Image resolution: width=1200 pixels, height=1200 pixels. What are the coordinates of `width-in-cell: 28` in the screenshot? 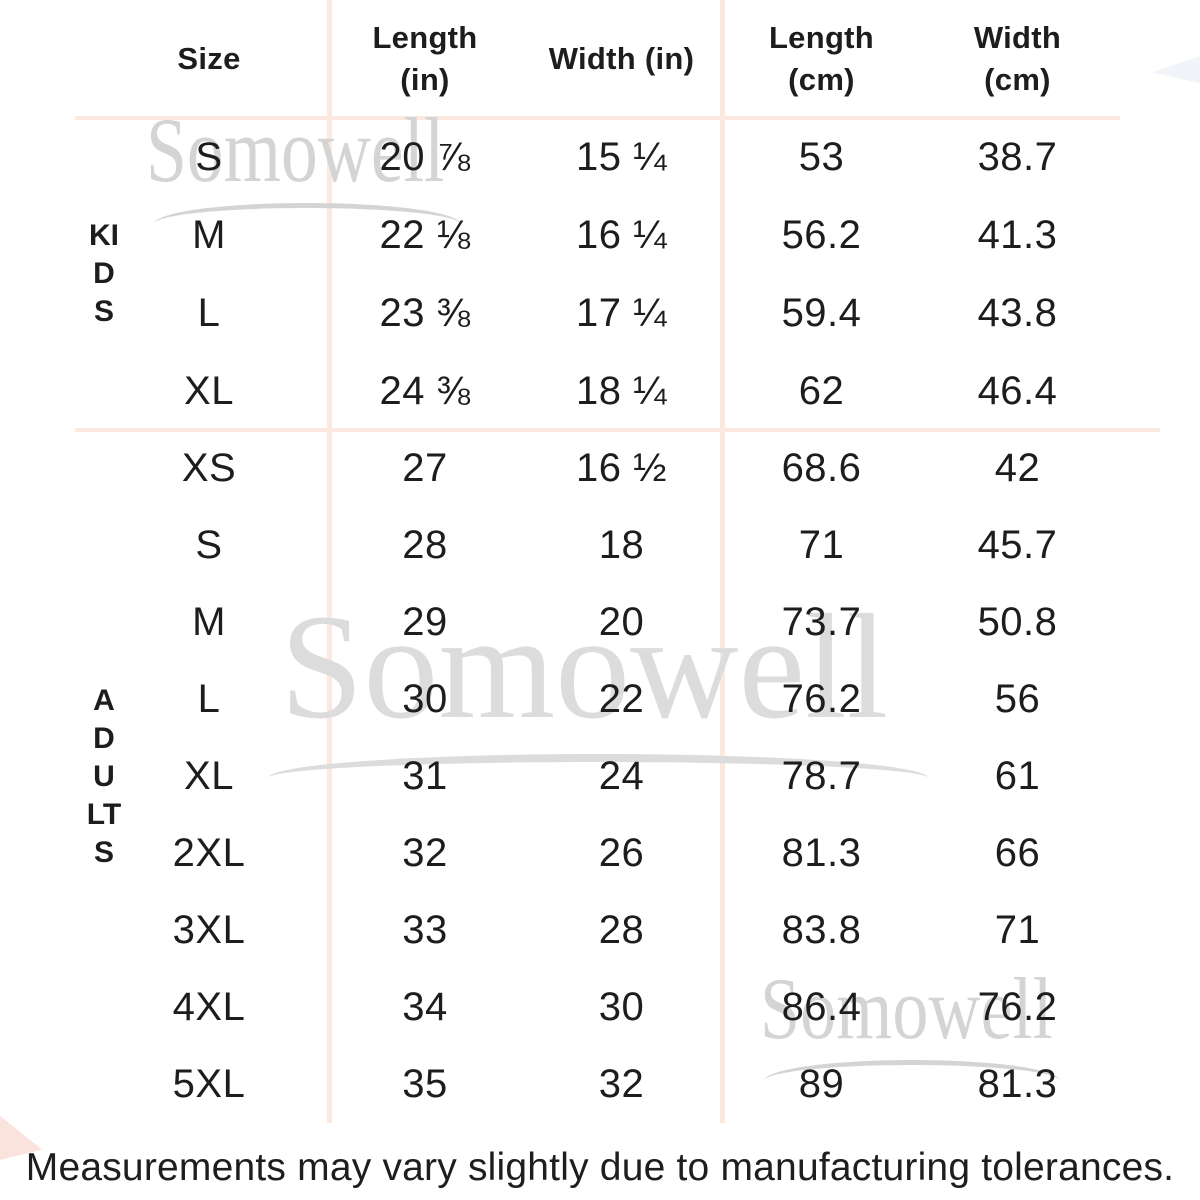 It's located at (621, 930).